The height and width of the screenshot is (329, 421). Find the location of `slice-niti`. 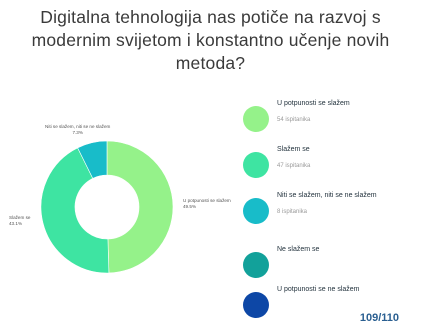

slice-niti is located at coordinates (92, 159).